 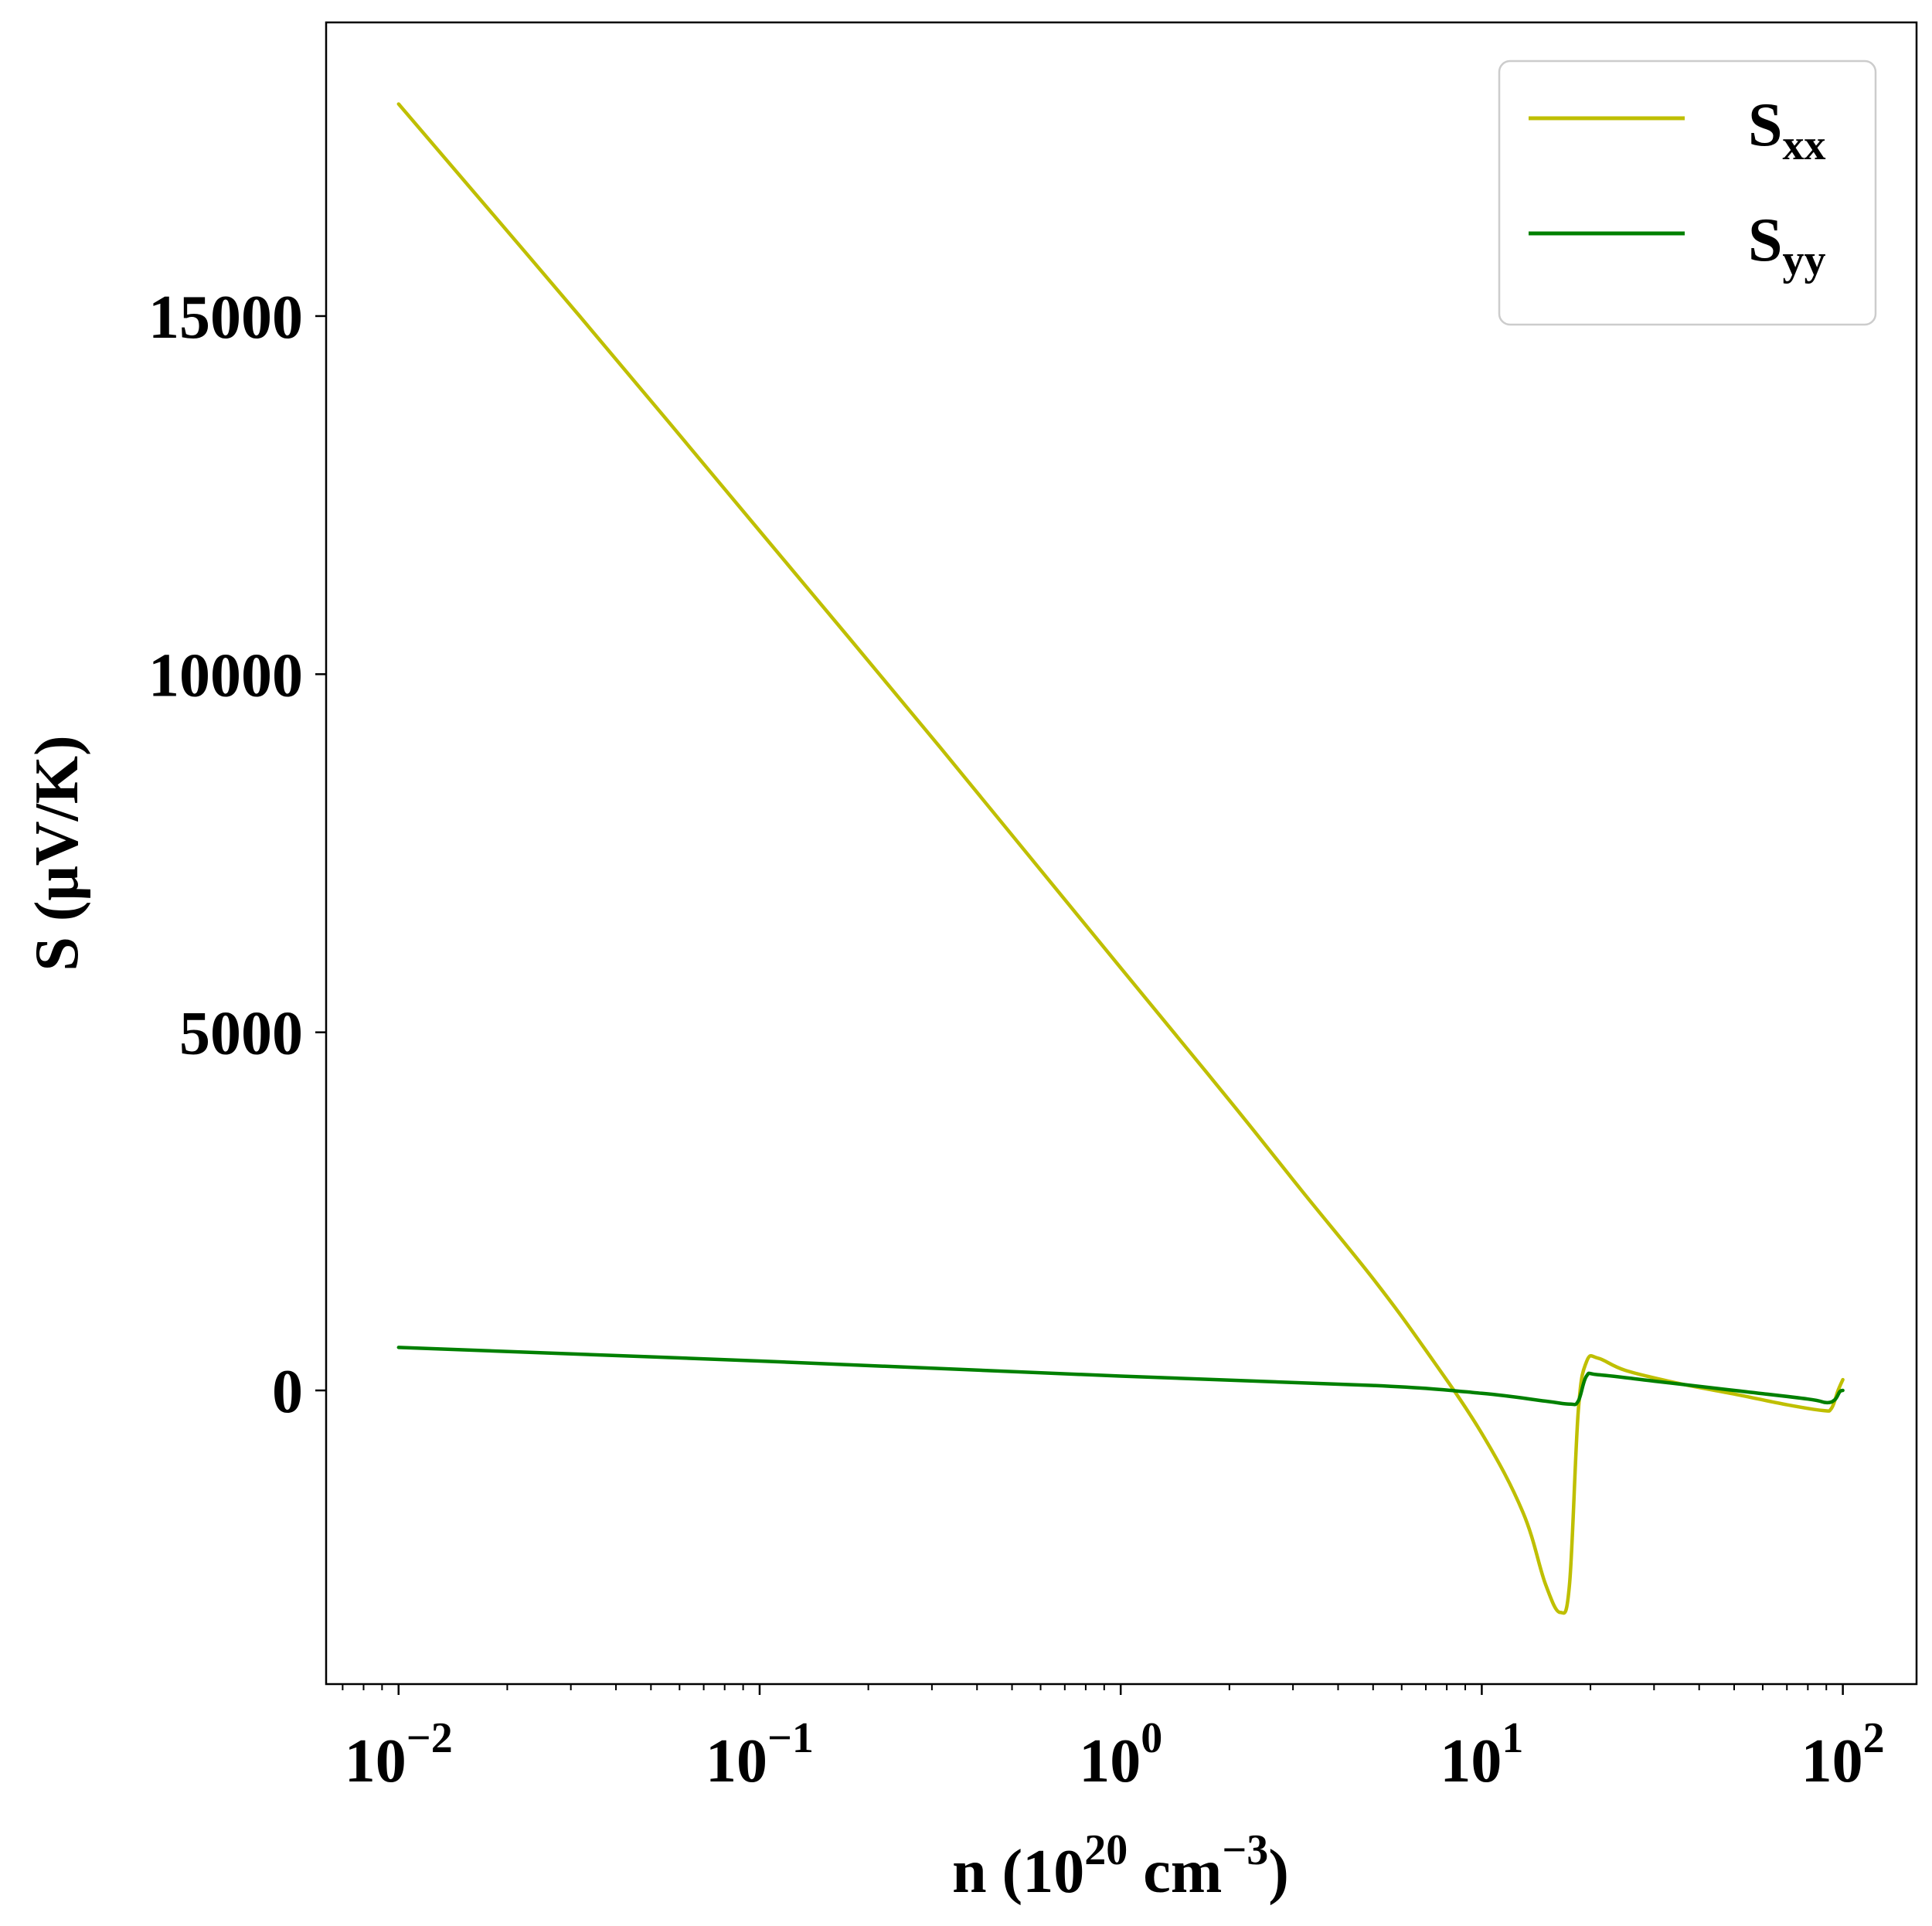 What do you see at coordinates (1120, 1376) in the screenshot?
I see `series-line-syy` at bounding box center [1120, 1376].